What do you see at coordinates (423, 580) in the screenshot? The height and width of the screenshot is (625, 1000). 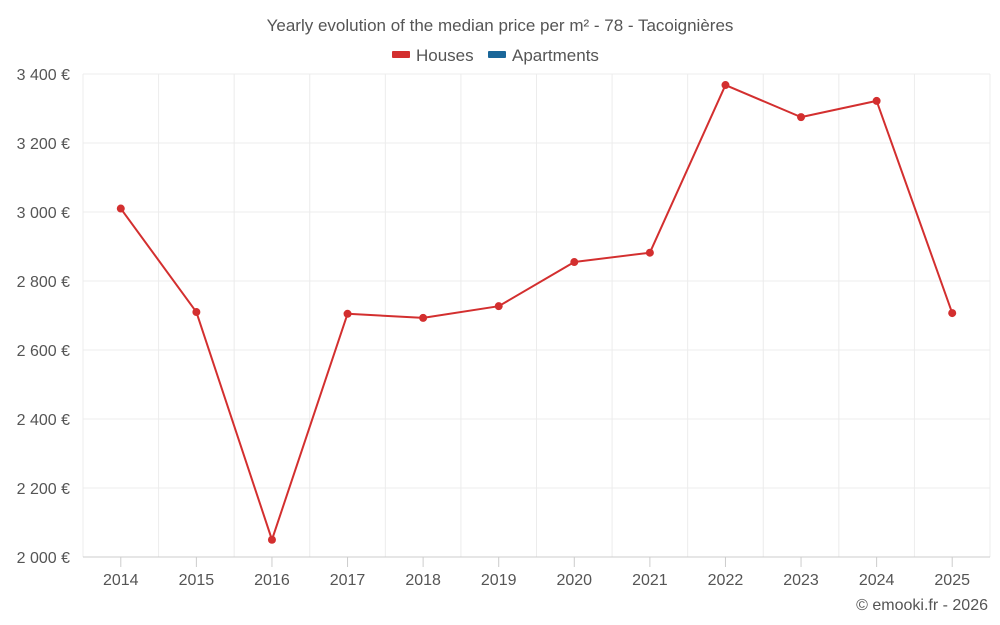 I see `x-tick-label: 2018` at bounding box center [423, 580].